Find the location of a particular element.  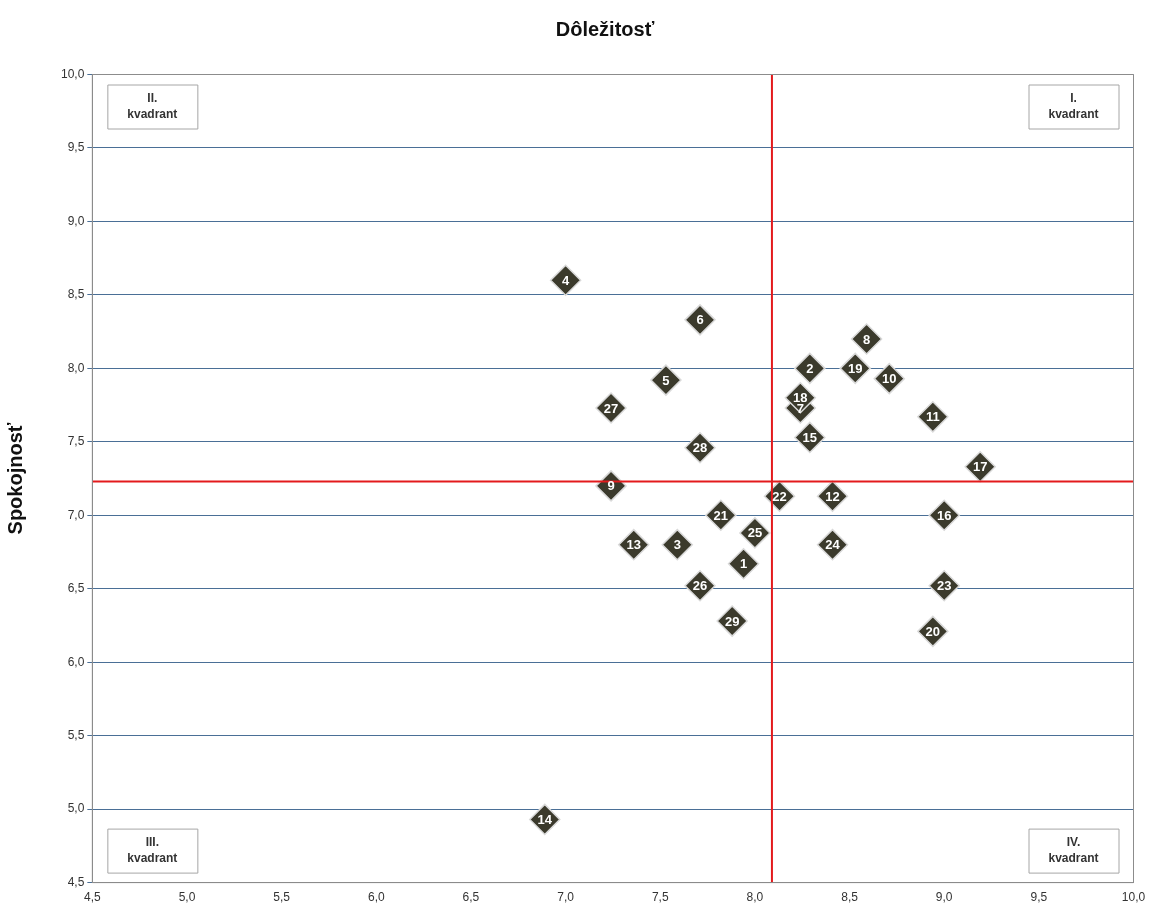

annotation: 9 is located at coordinates (611, 486).